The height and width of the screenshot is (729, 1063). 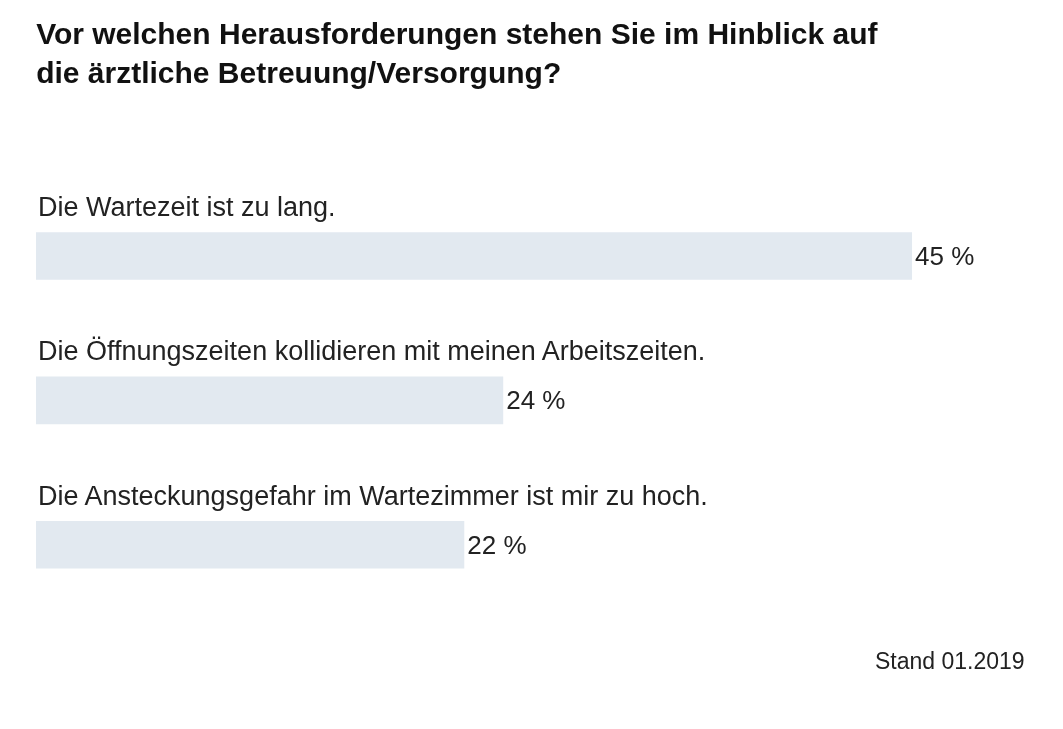 What do you see at coordinates (373, 496) in the screenshot?
I see `y-tick-label: Die Ansteckungsgefahr im Wartezimmer ist mir zu hoch.` at bounding box center [373, 496].